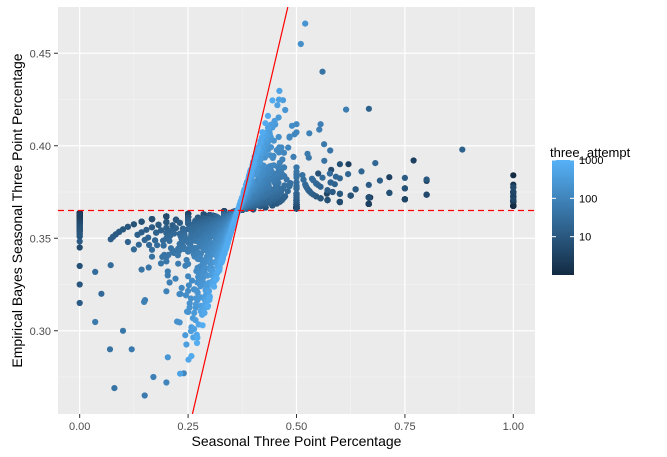 The image size is (667, 457). What do you see at coordinates (296, 423) in the screenshot?
I see `x-axis-ticks: 0.00 0.25 0.50 0.75 1.00` at bounding box center [296, 423].